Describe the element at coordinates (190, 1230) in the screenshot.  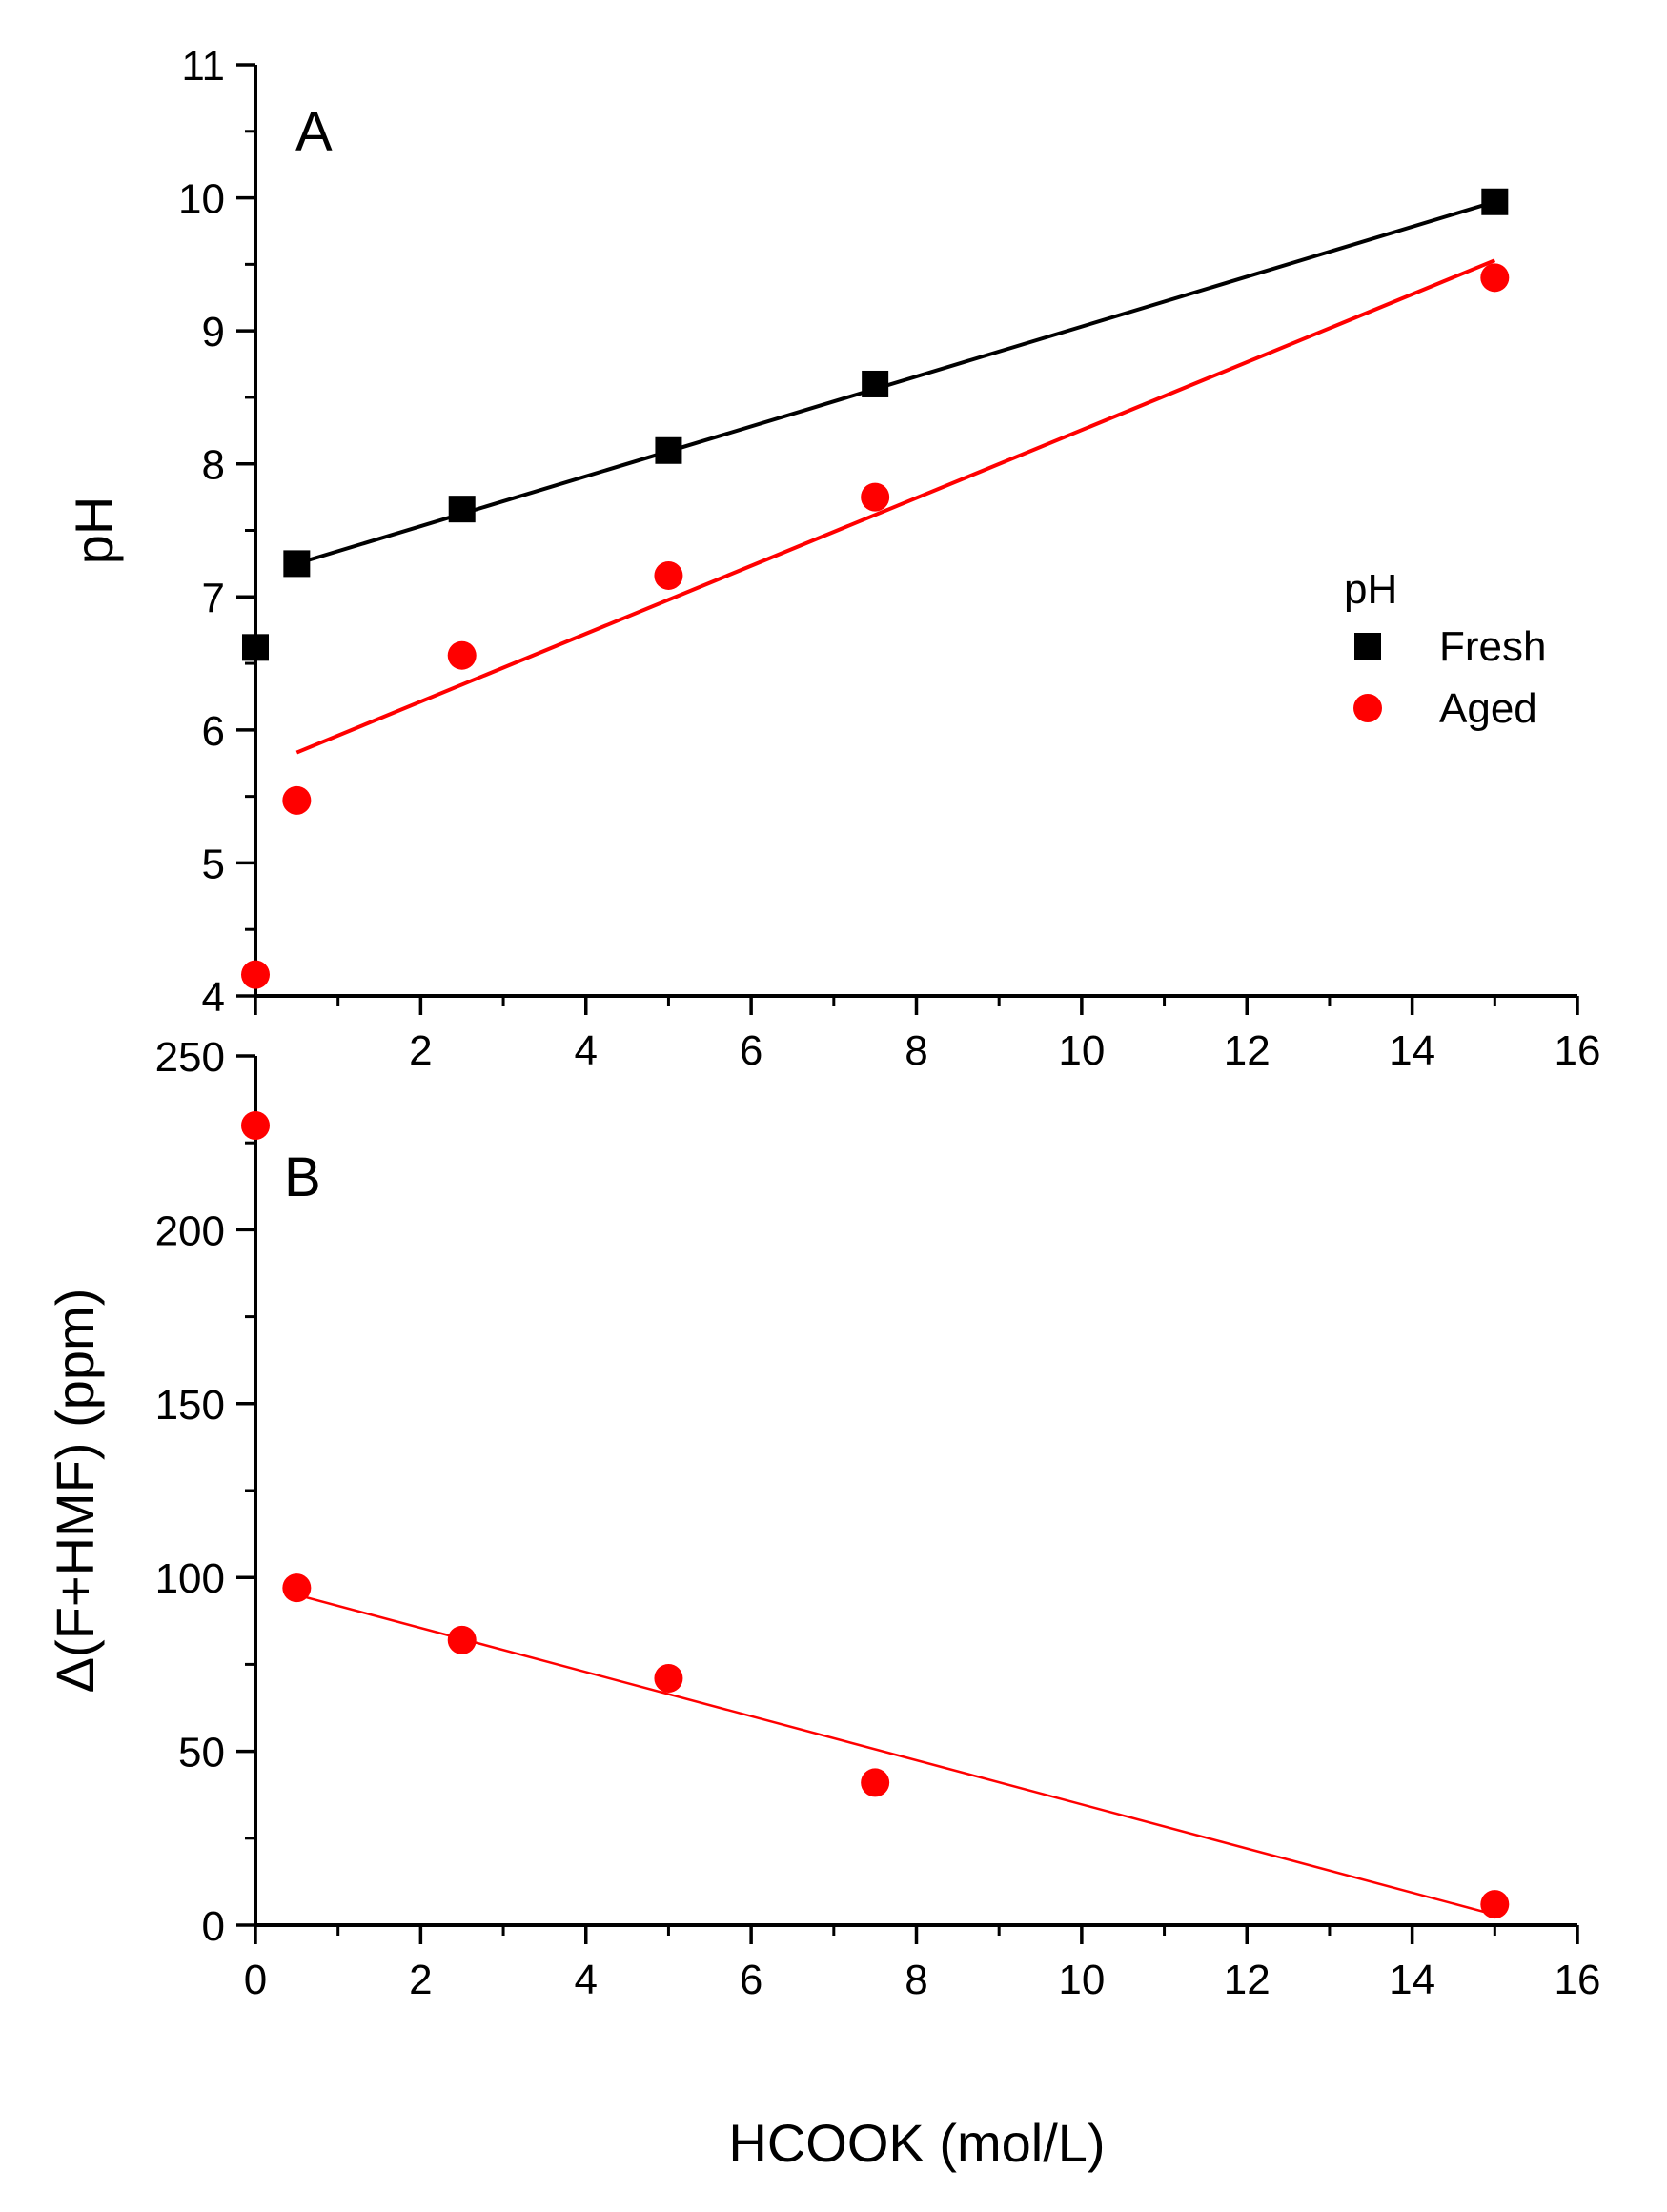
I see `y-tick-label: 200` at that location.